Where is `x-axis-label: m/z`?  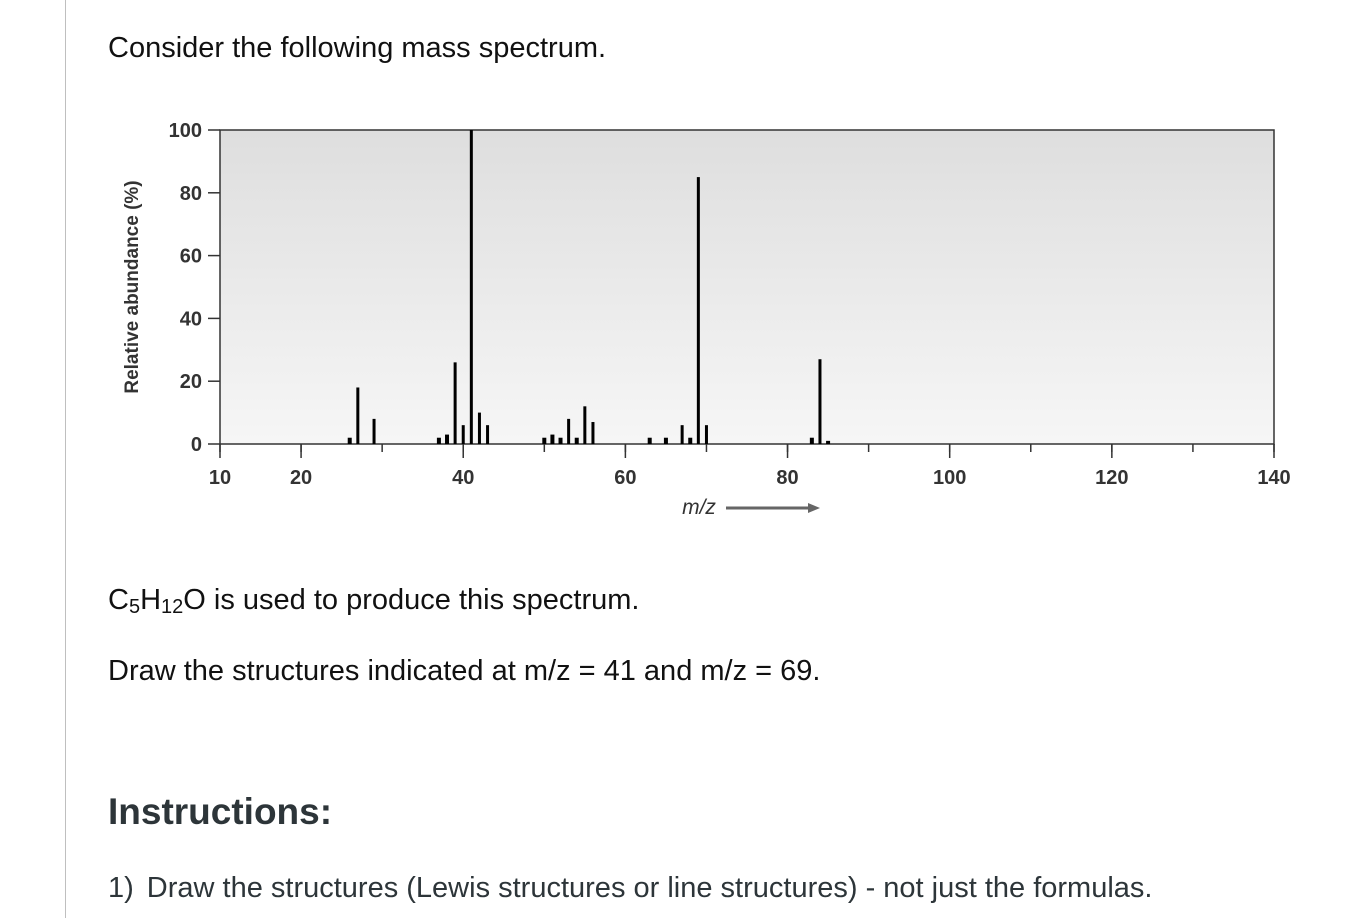
x-axis-label: m/z is located at coordinates (699, 507).